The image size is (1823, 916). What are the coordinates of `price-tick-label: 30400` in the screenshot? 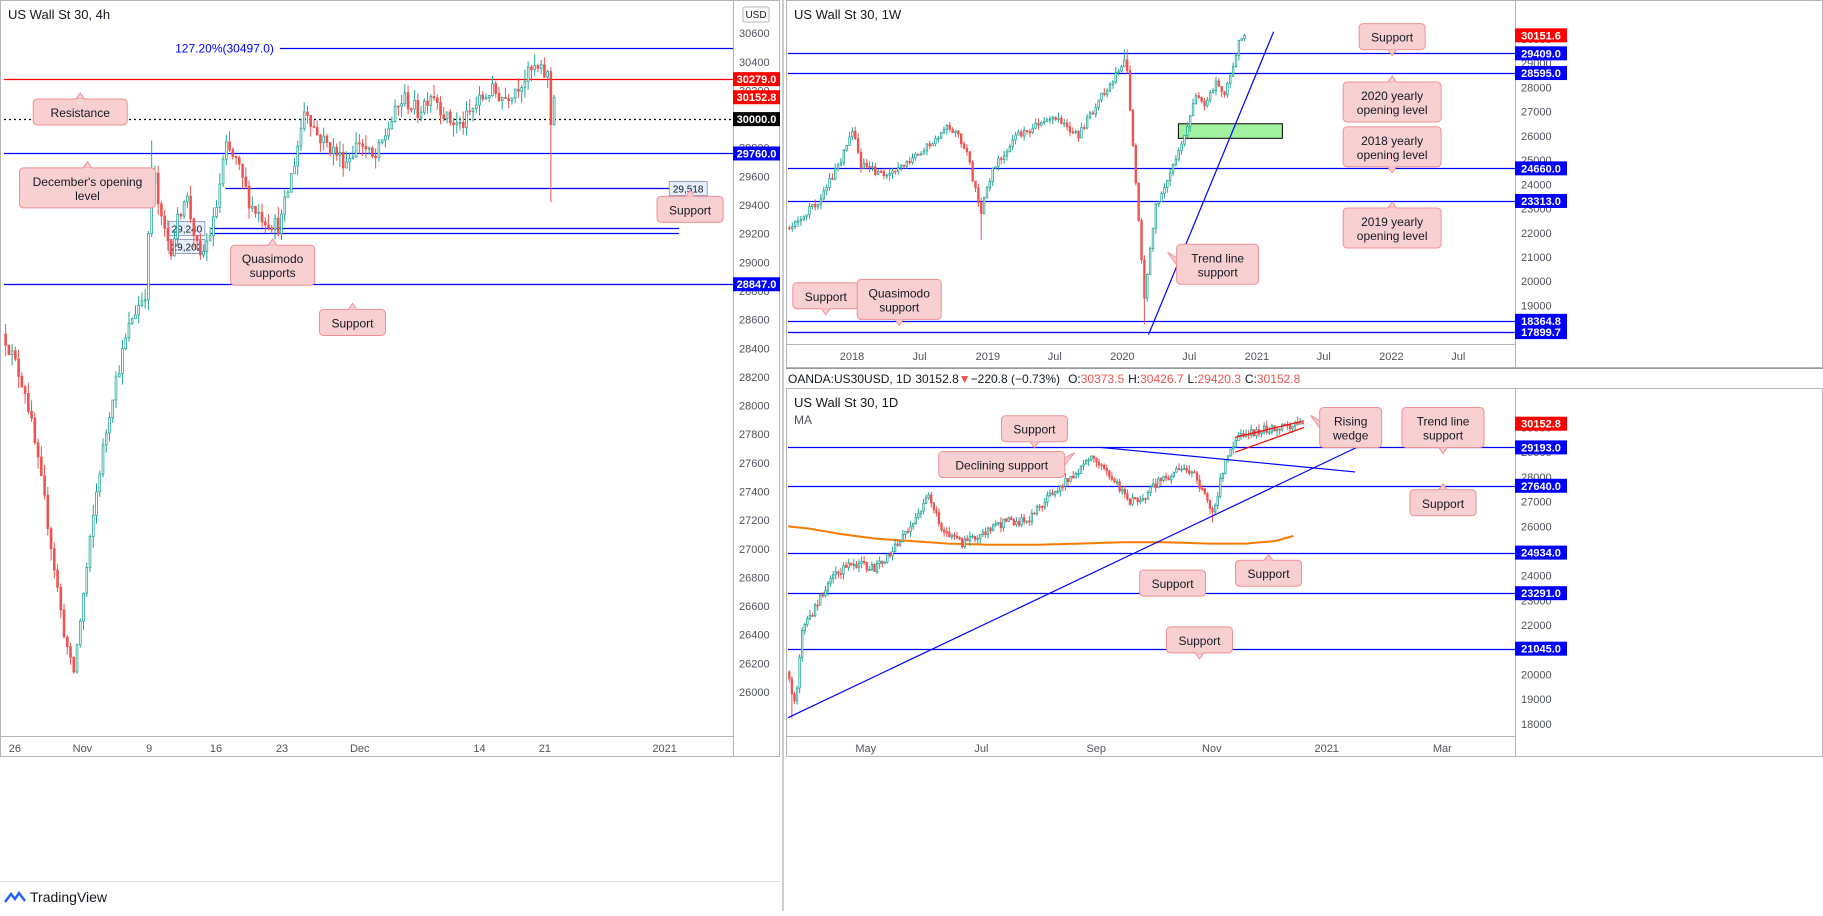 It's located at (754, 63).